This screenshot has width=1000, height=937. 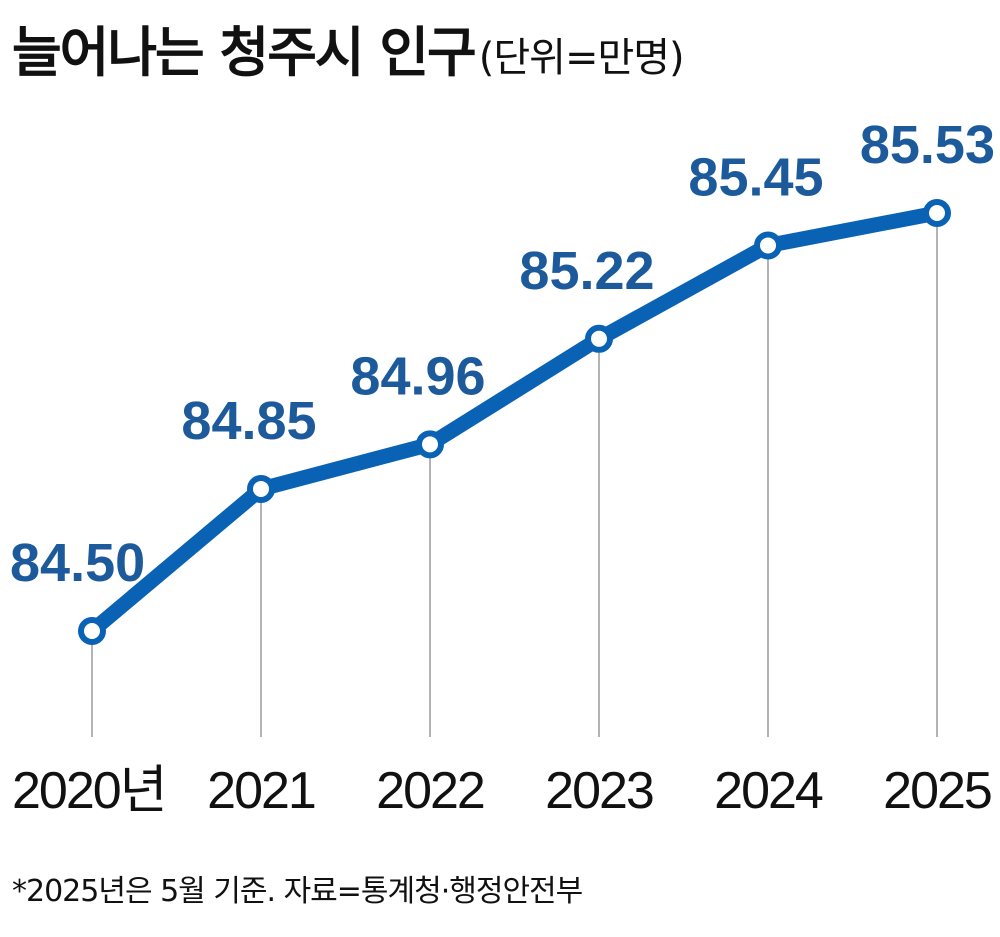 What do you see at coordinates (297, 891) in the screenshot?
I see `source-footnote: *2025년은 5월 기준. 자료=통계청·행정안전부` at bounding box center [297, 891].